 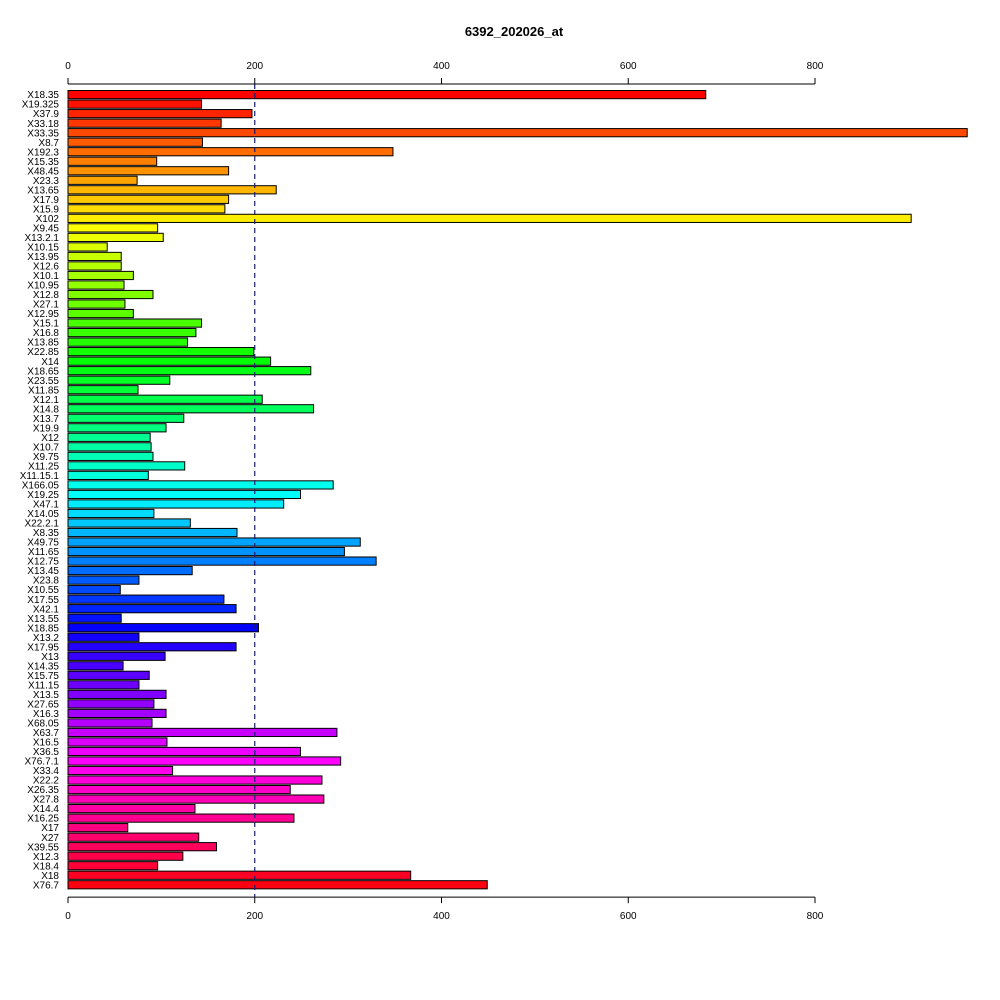 What do you see at coordinates (43, 600) in the screenshot?
I see `category-label: X17.55` at bounding box center [43, 600].